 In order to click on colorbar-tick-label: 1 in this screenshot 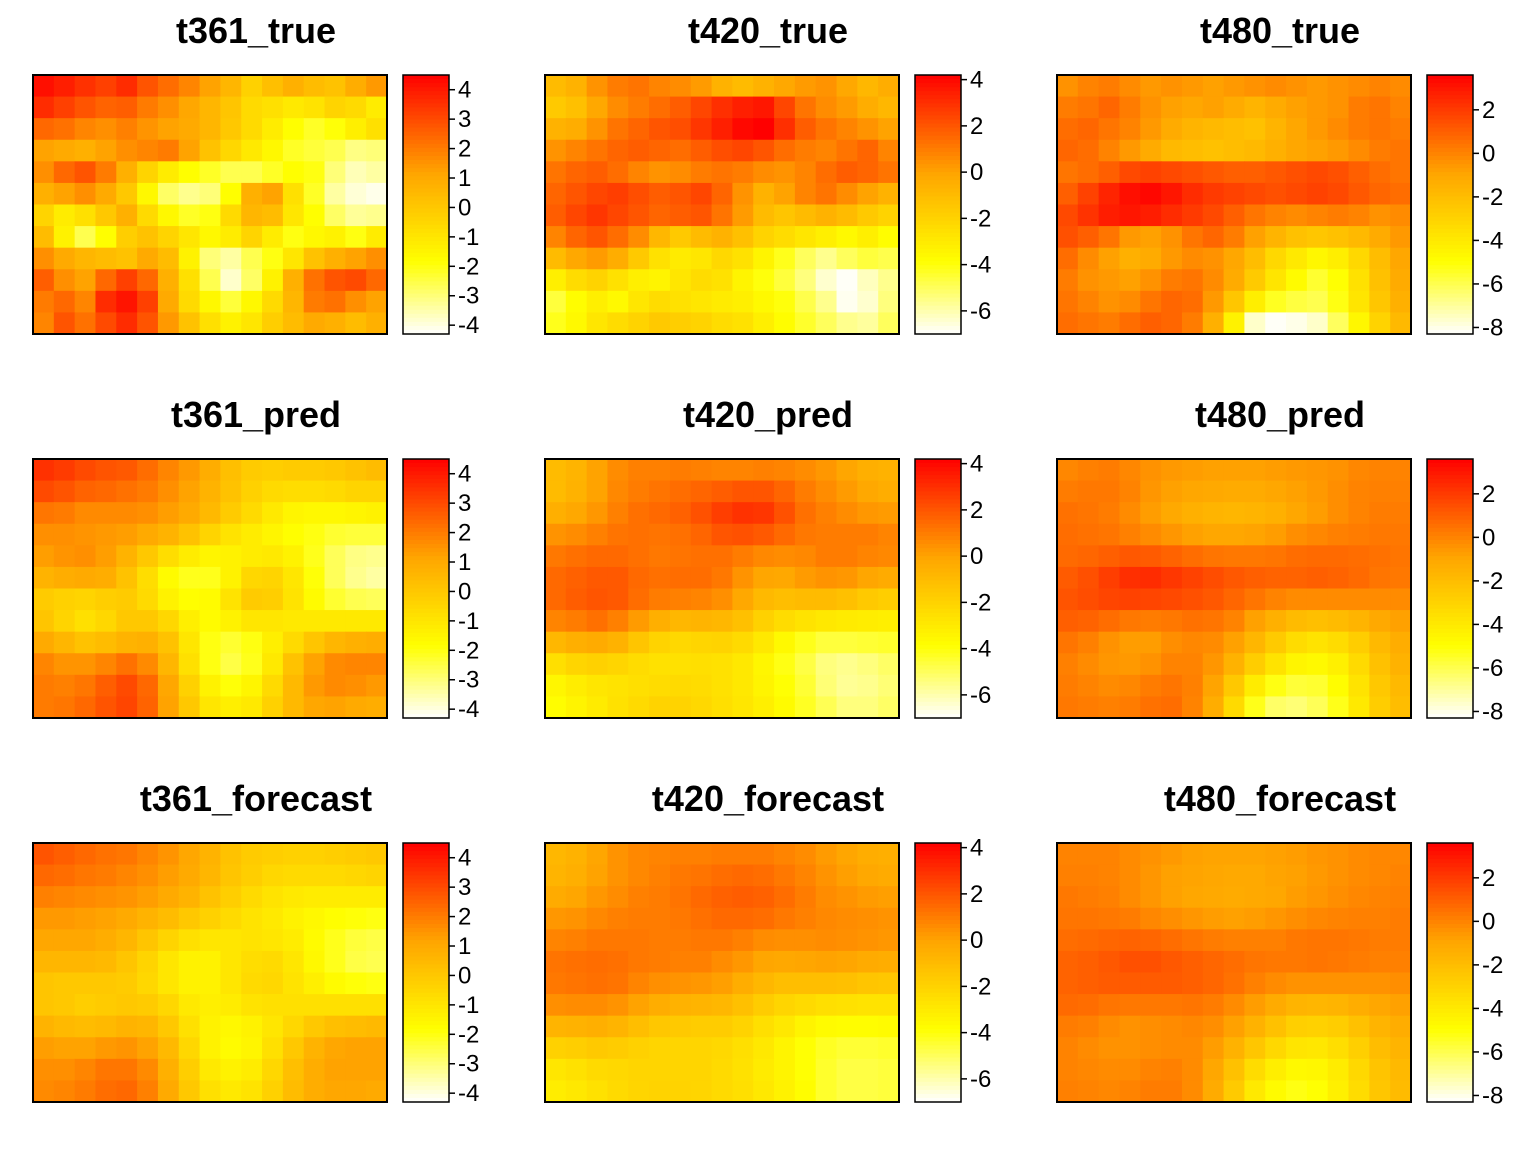, I will do `click(464, 946)`.